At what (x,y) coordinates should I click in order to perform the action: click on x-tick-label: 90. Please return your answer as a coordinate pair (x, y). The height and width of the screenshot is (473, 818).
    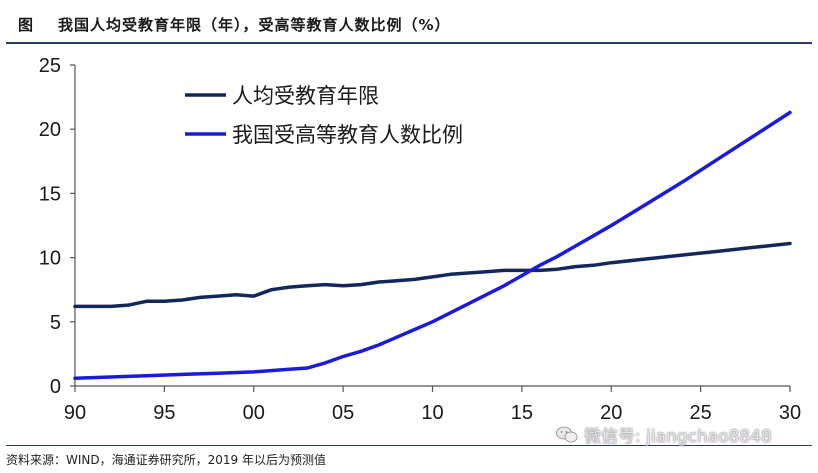
    Looking at the image, I should click on (75, 413).